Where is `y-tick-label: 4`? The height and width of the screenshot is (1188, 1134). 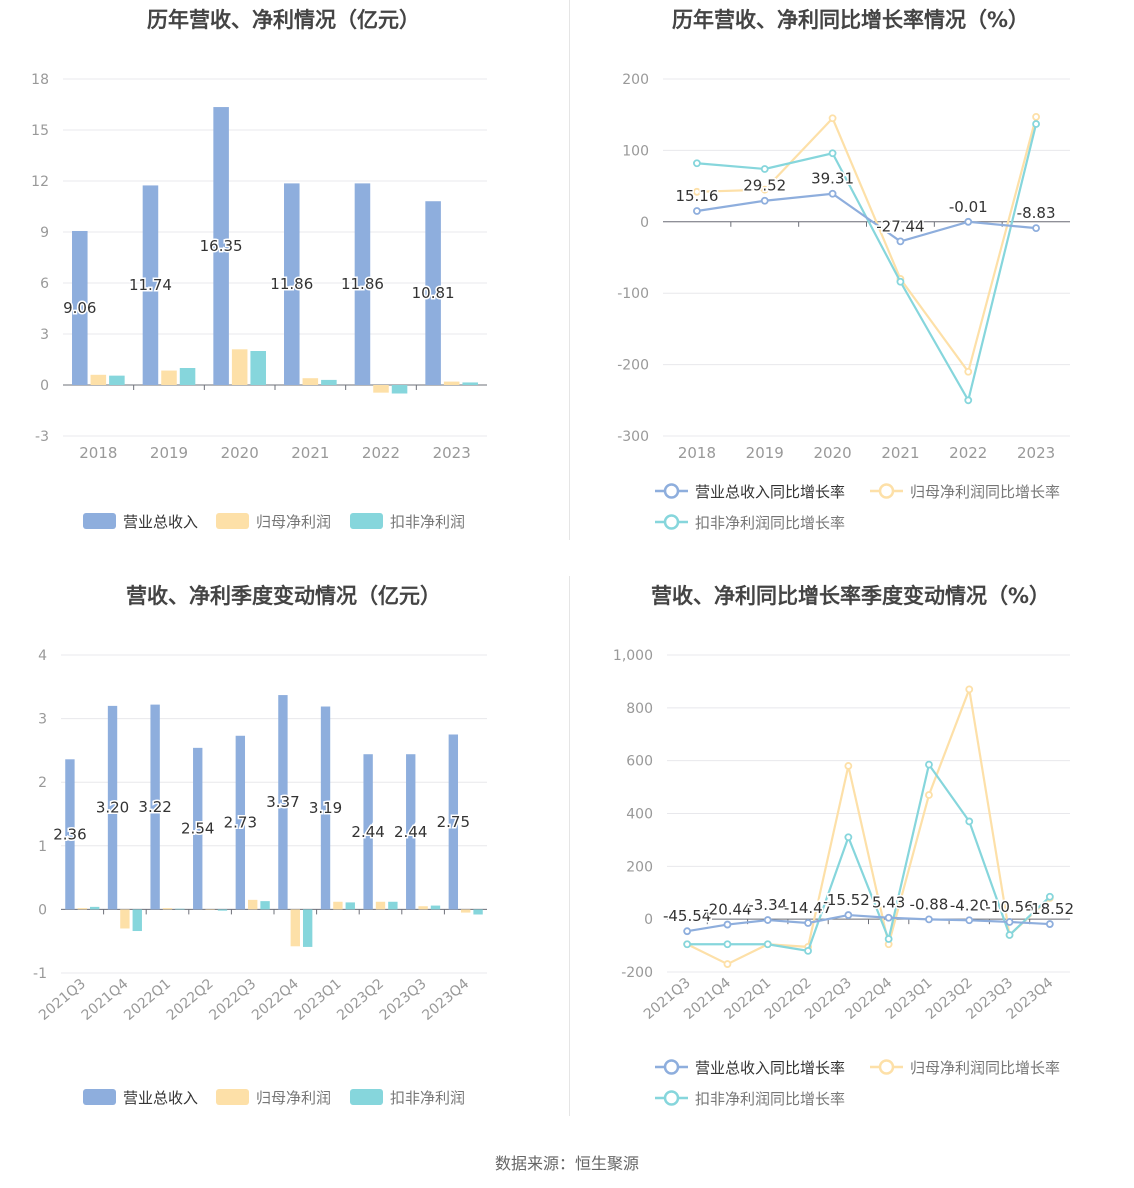 y-tick-label: 4 is located at coordinates (42, 656).